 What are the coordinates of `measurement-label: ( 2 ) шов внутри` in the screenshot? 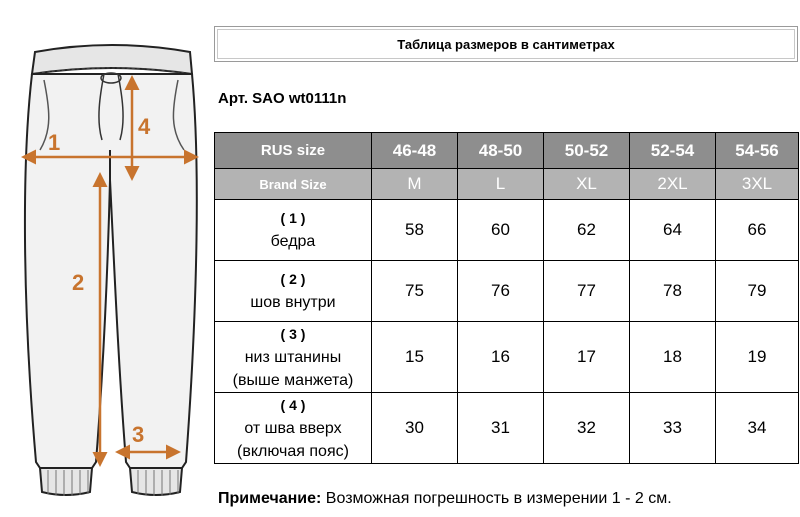 It's located at (293, 291).